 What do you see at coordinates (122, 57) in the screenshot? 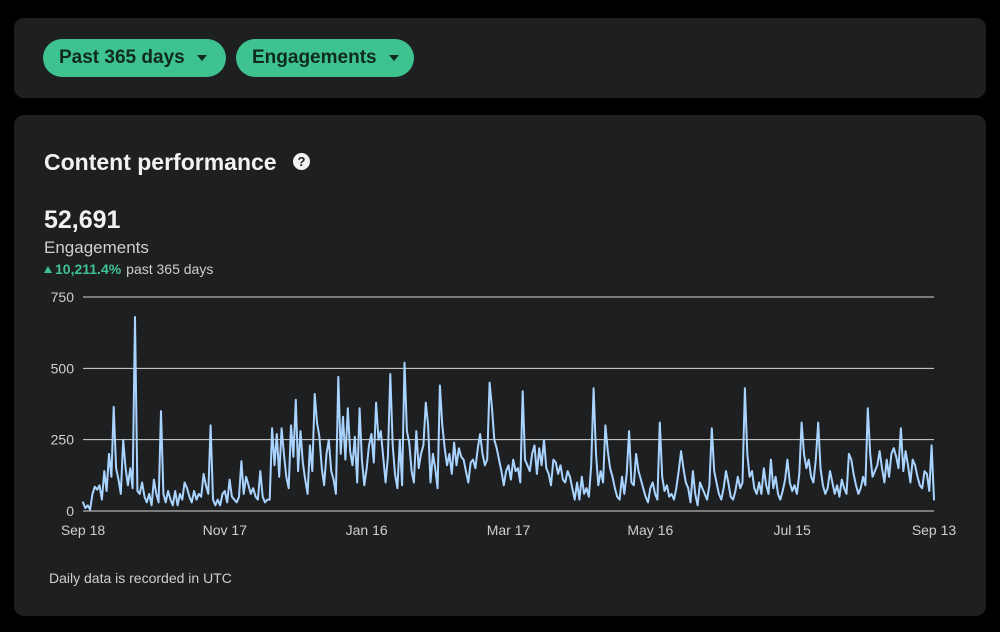
I see `date-range-label: Past 365 days` at bounding box center [122, 57].